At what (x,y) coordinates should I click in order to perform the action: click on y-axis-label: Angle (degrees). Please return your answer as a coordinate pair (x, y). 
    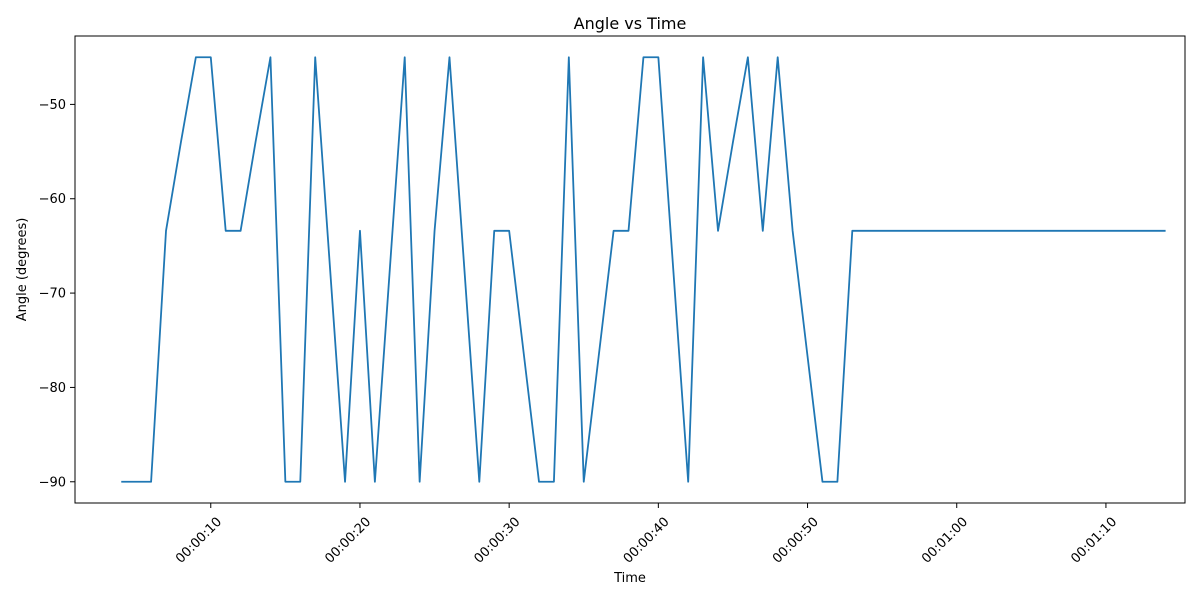
    Looking at the image, I should click on (22, 270).